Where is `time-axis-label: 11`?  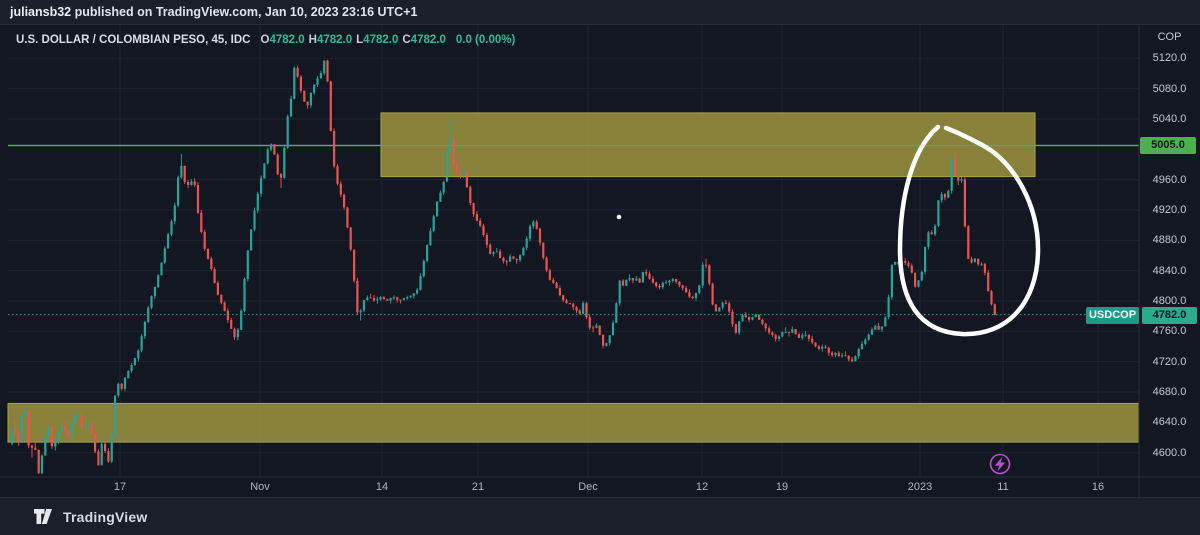 time-axis-label: 11 is located at coordinates (1003, 487).